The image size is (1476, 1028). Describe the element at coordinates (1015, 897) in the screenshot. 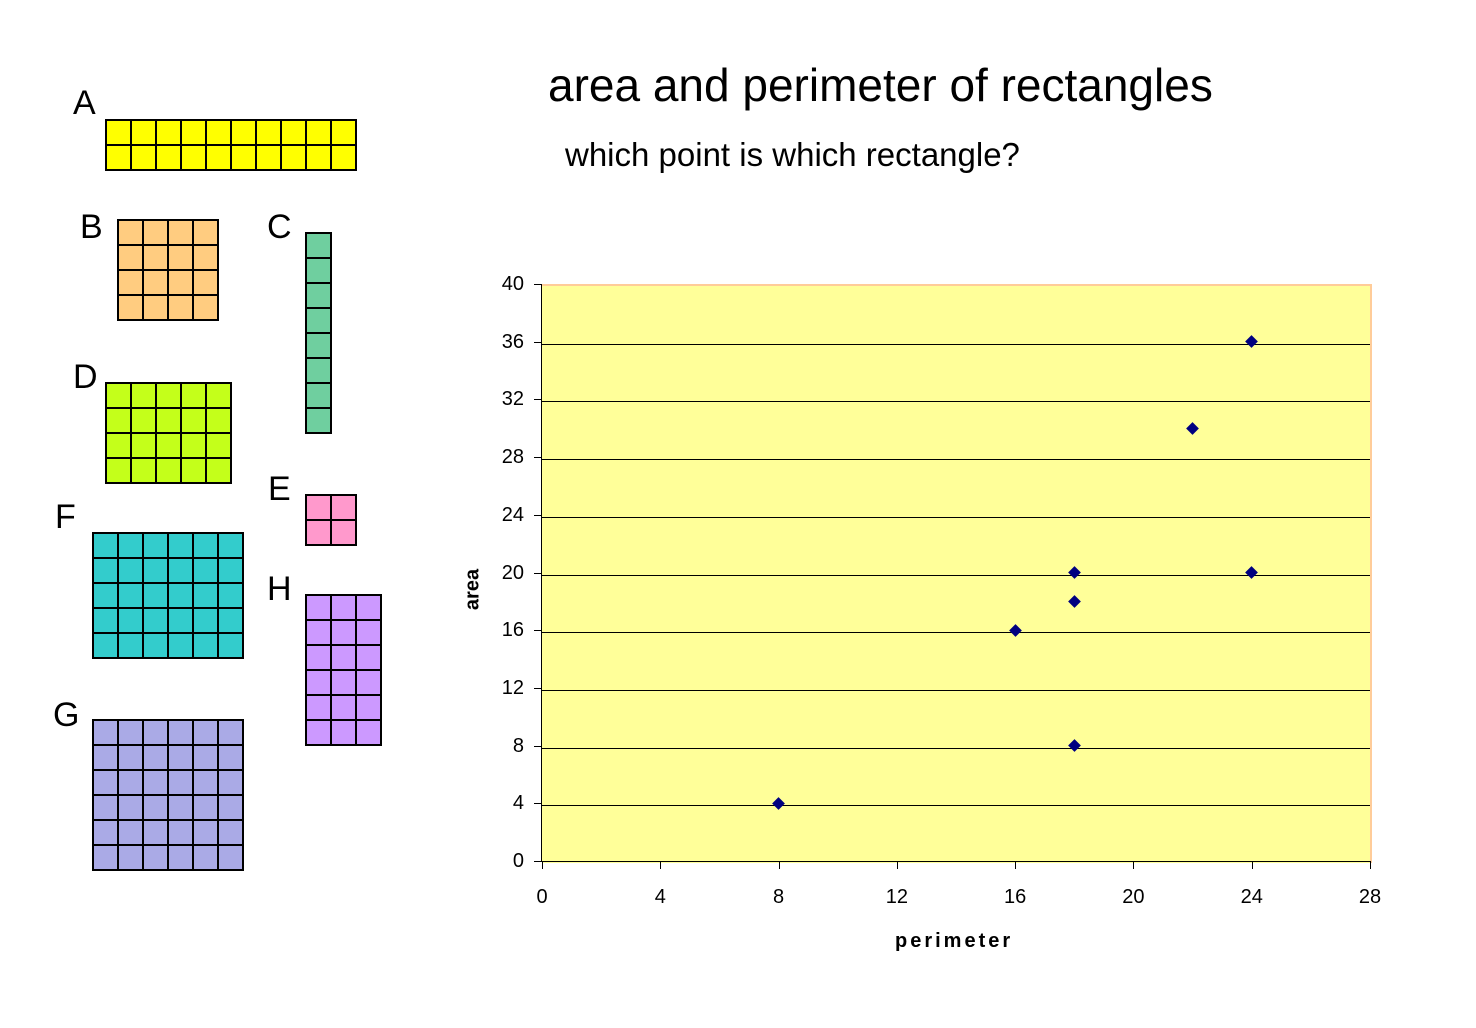

I see `x-tick-label: 16` at that location.